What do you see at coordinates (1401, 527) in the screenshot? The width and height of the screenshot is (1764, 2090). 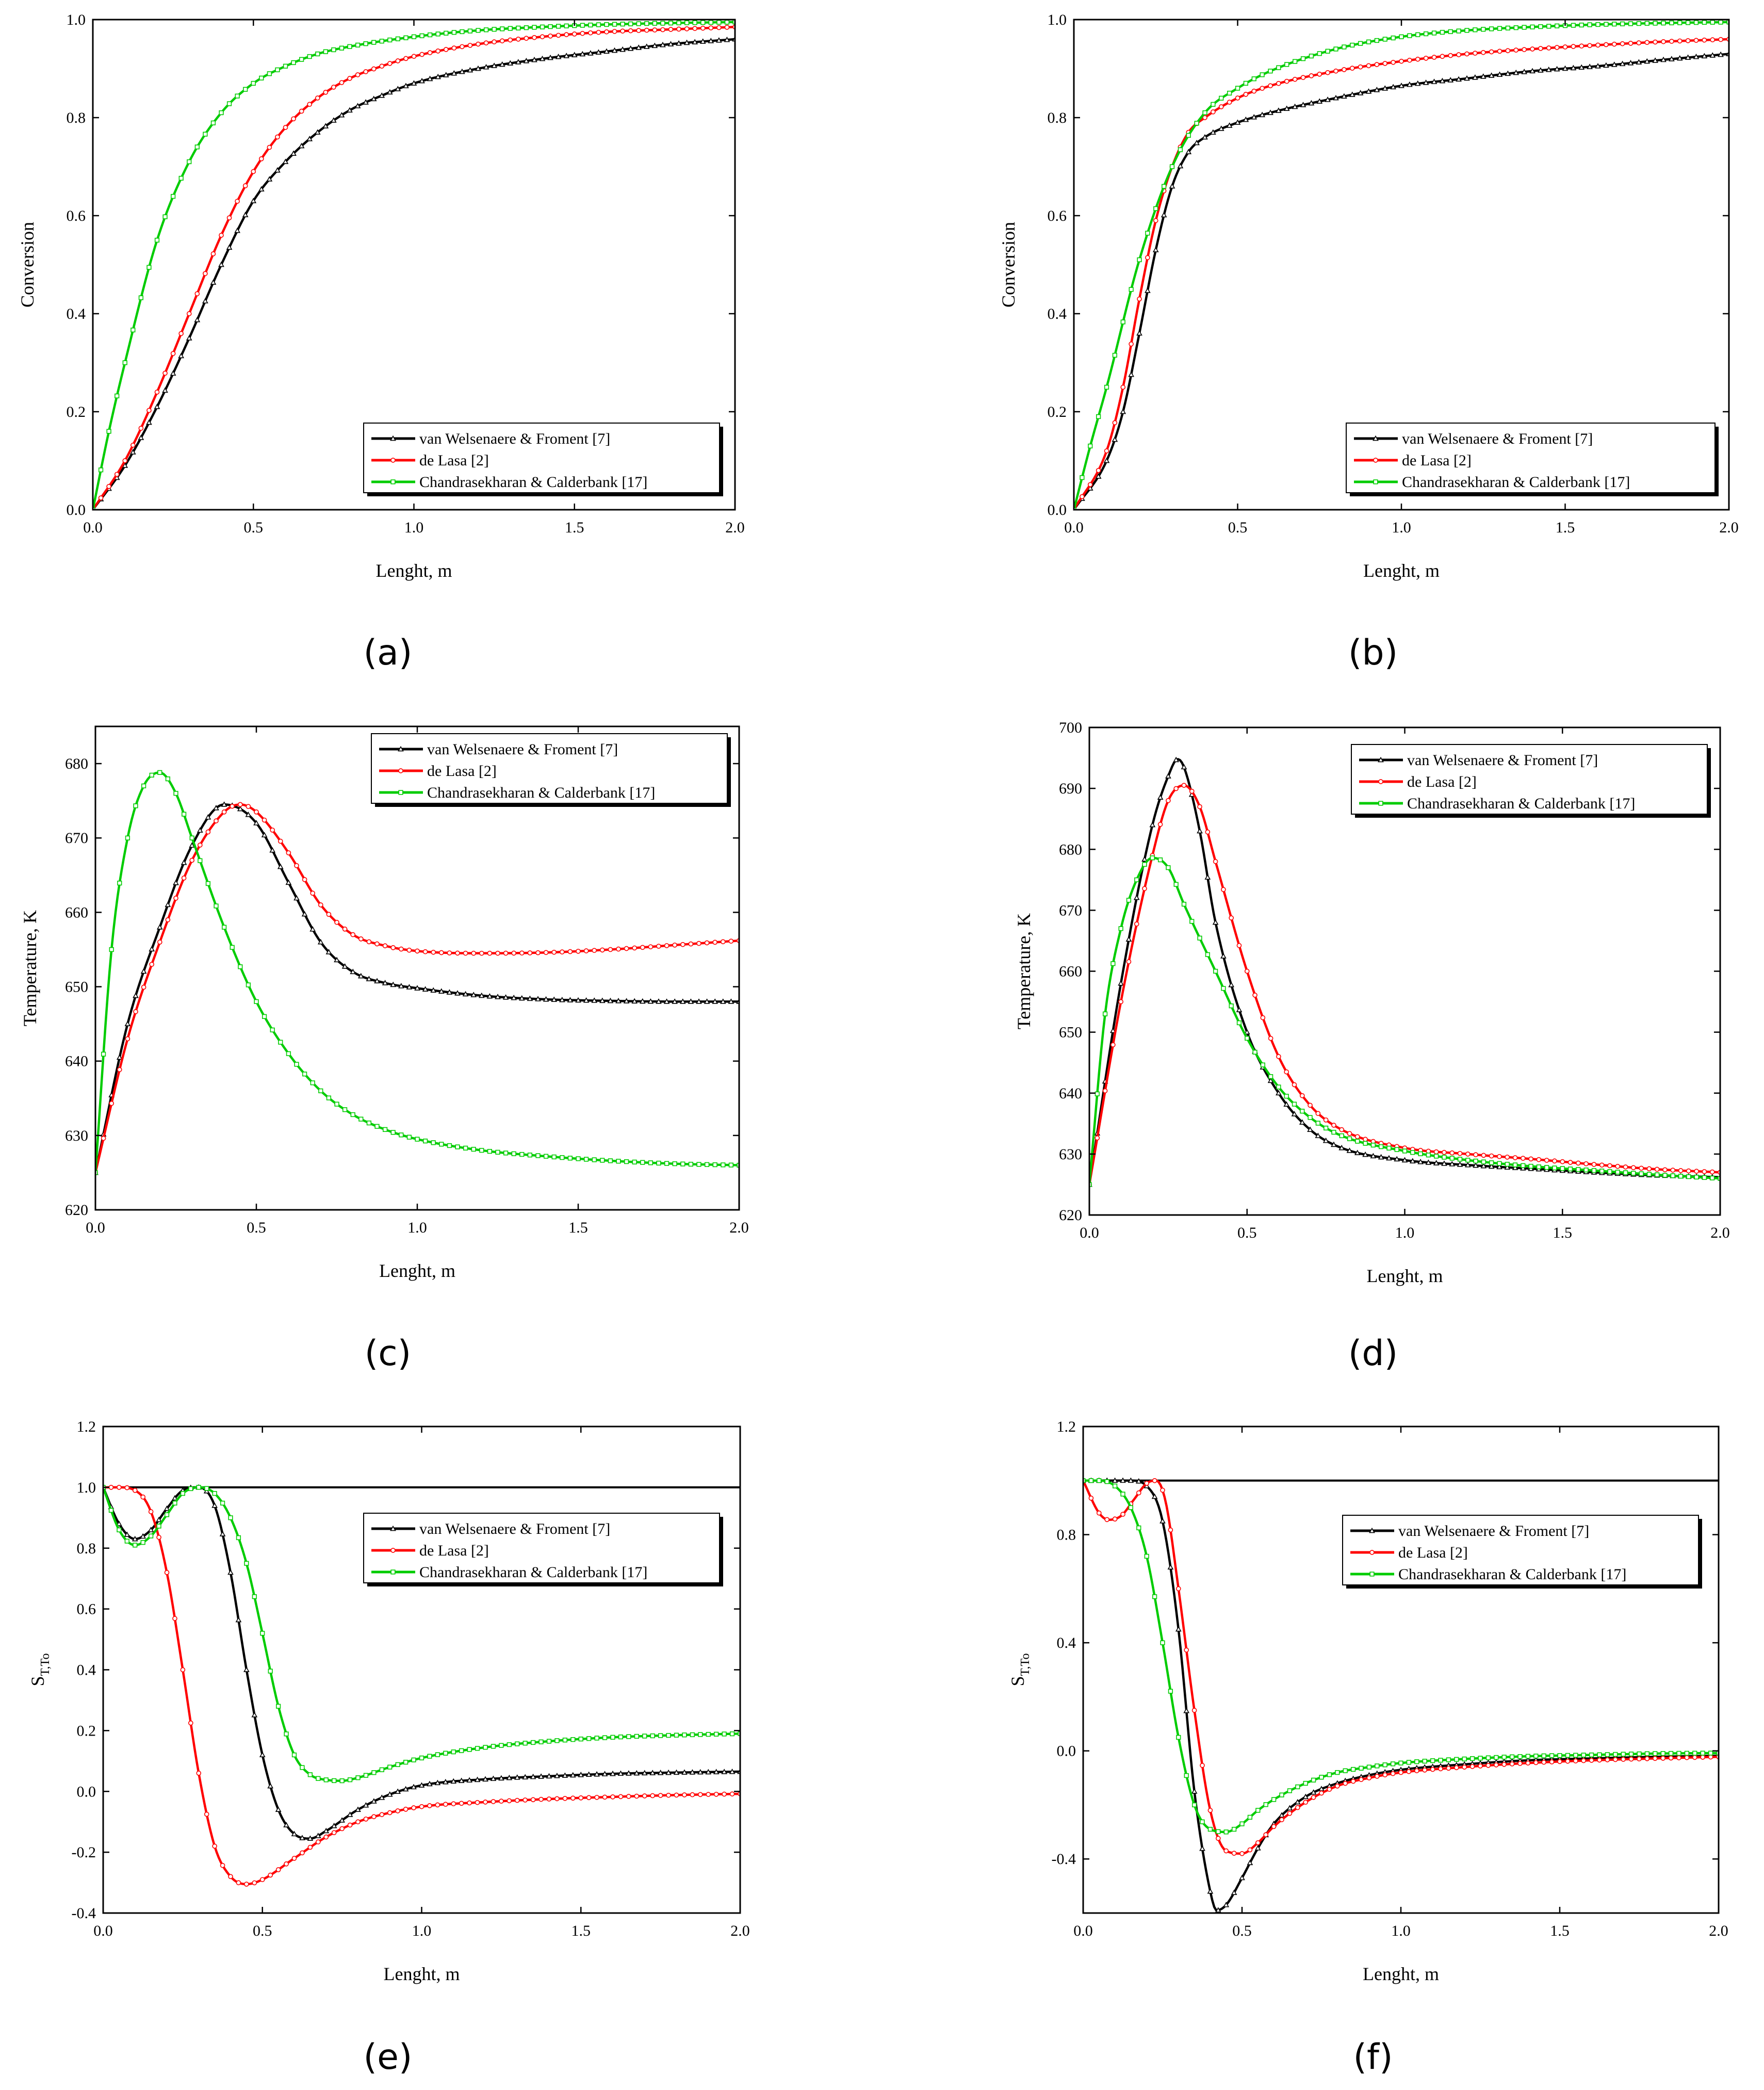 I see `chart-b-xtick-label: 1.0` at bounding box center [1401, 527].